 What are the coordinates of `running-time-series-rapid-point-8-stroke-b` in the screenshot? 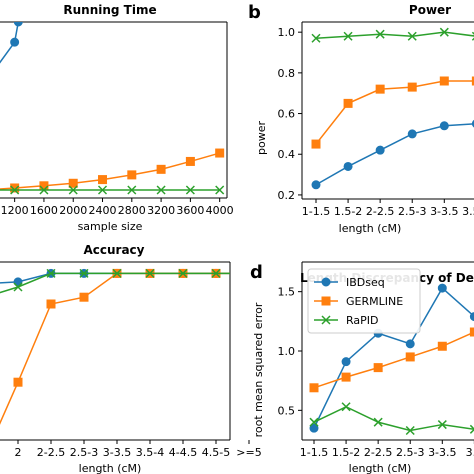 It's located at (220, 190).